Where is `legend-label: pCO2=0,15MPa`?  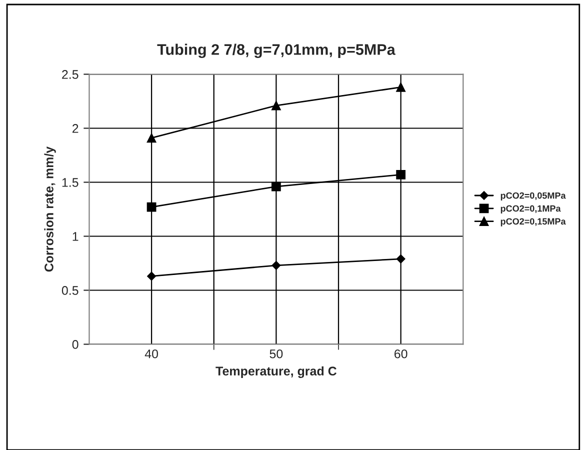
legend-label: pCO2=0,15MPa is located at coordinates (533, 222).